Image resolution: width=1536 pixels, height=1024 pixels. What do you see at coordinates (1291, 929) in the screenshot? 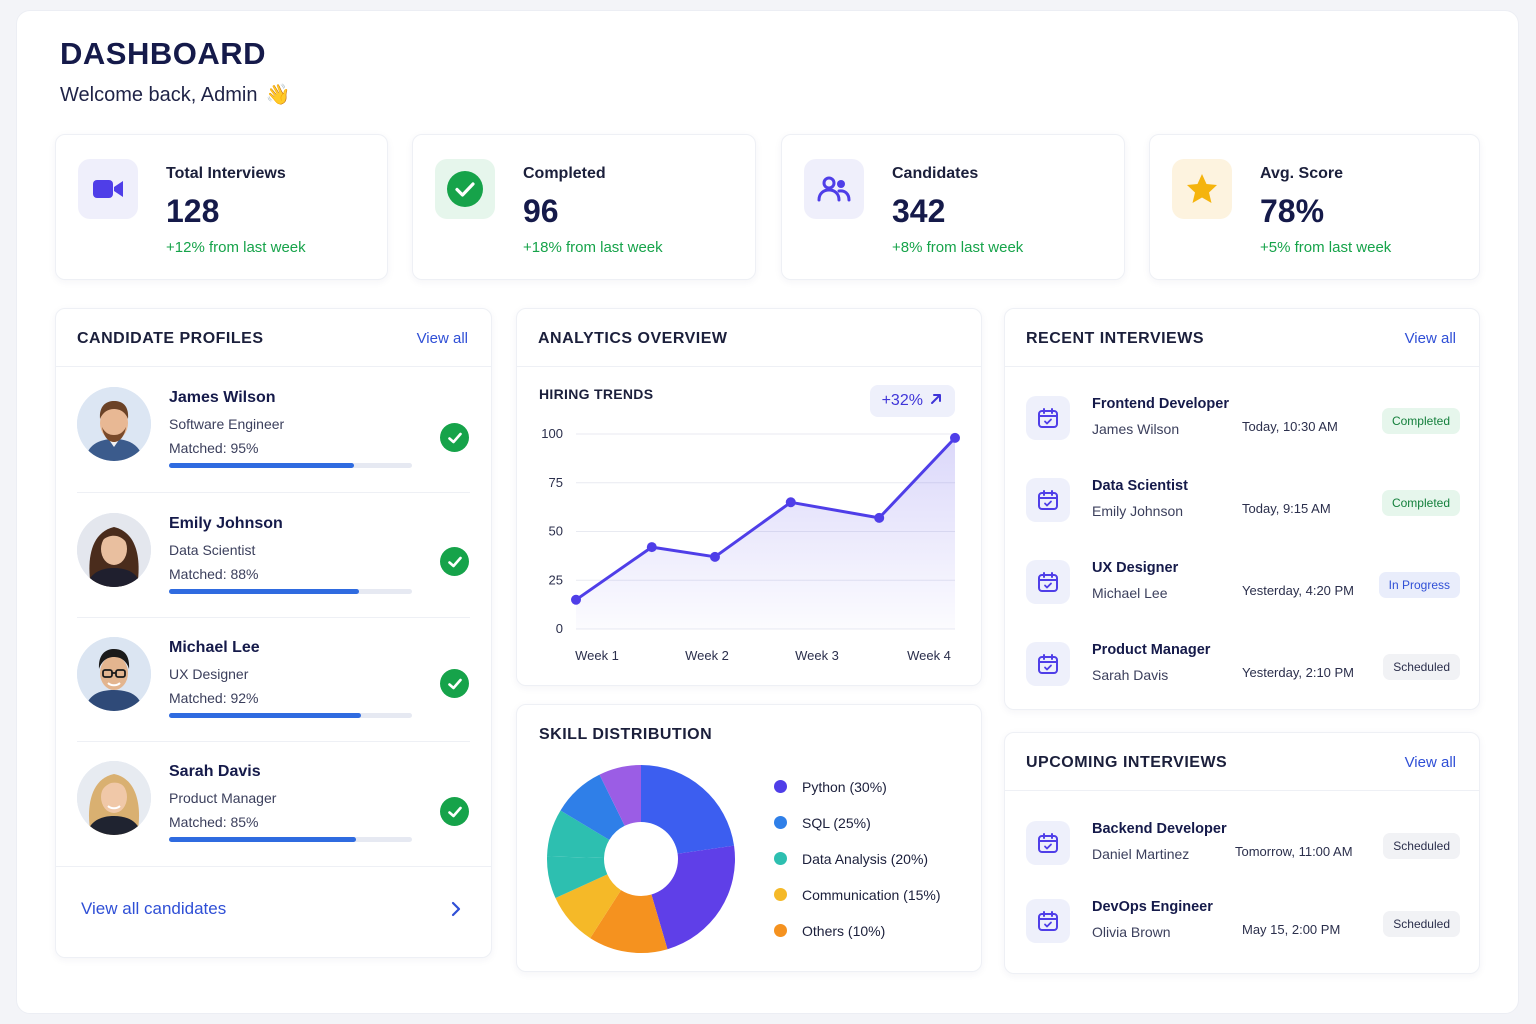
I see `interview-time: May 15, 2:00 PM` at bounding box center [1291, 929].